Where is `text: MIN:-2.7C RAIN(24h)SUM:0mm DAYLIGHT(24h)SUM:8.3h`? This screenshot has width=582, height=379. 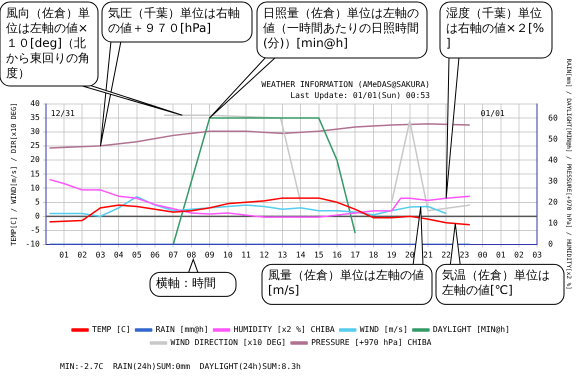
text: MIN:-2.7C RAIN(24h)SUM:0mm DAYLIGHT(24h)SUM:8.3h is located at coordinates (180, 366).